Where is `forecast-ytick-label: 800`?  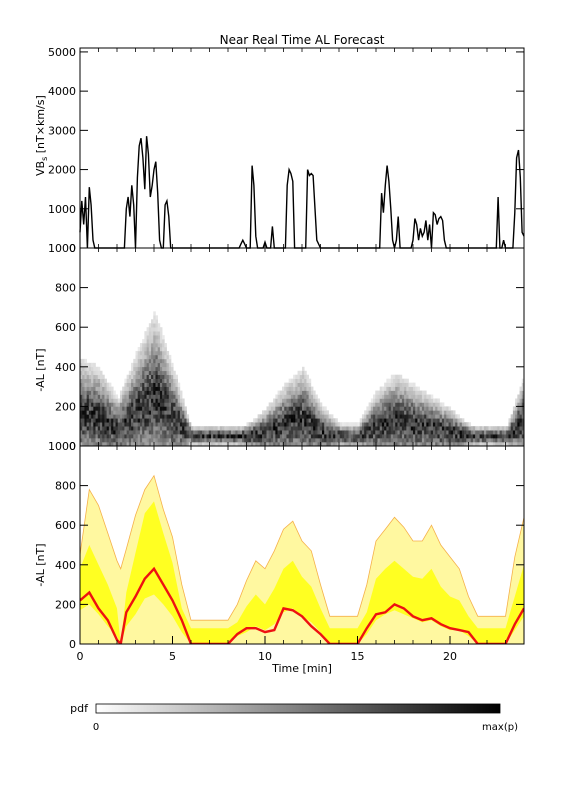 forecast-ytick-label: 800 is located at coordinates (65, 486).